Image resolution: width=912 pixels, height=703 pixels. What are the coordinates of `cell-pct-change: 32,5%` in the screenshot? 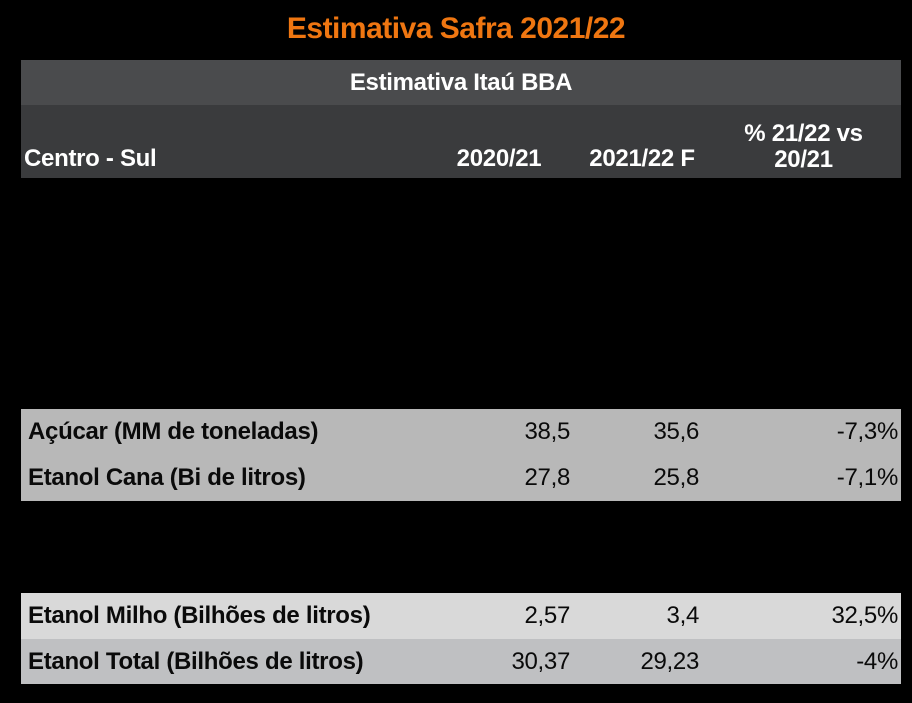 It's located at (864, 615).